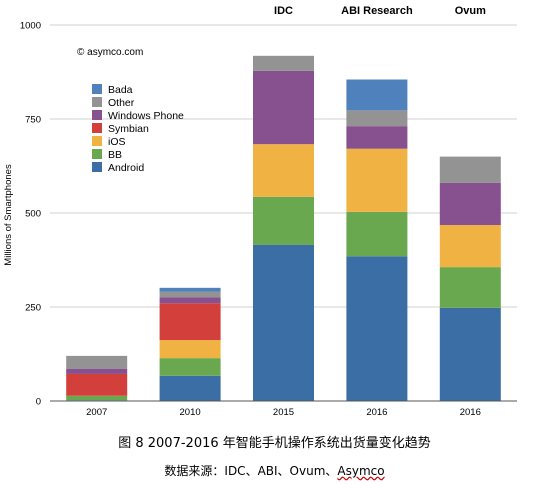 This screenshot has height=484, width=549. I want to click on legend-label: Symbian, so click(128, 129).